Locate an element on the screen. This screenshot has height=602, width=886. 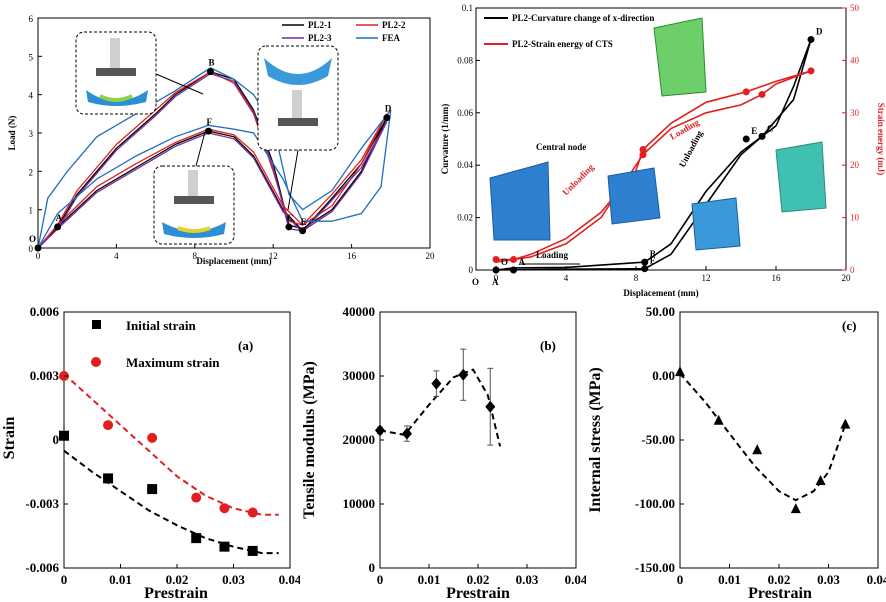
y-axis-label: Tensile modulus (MPa) is located at coordinates (309, 440).